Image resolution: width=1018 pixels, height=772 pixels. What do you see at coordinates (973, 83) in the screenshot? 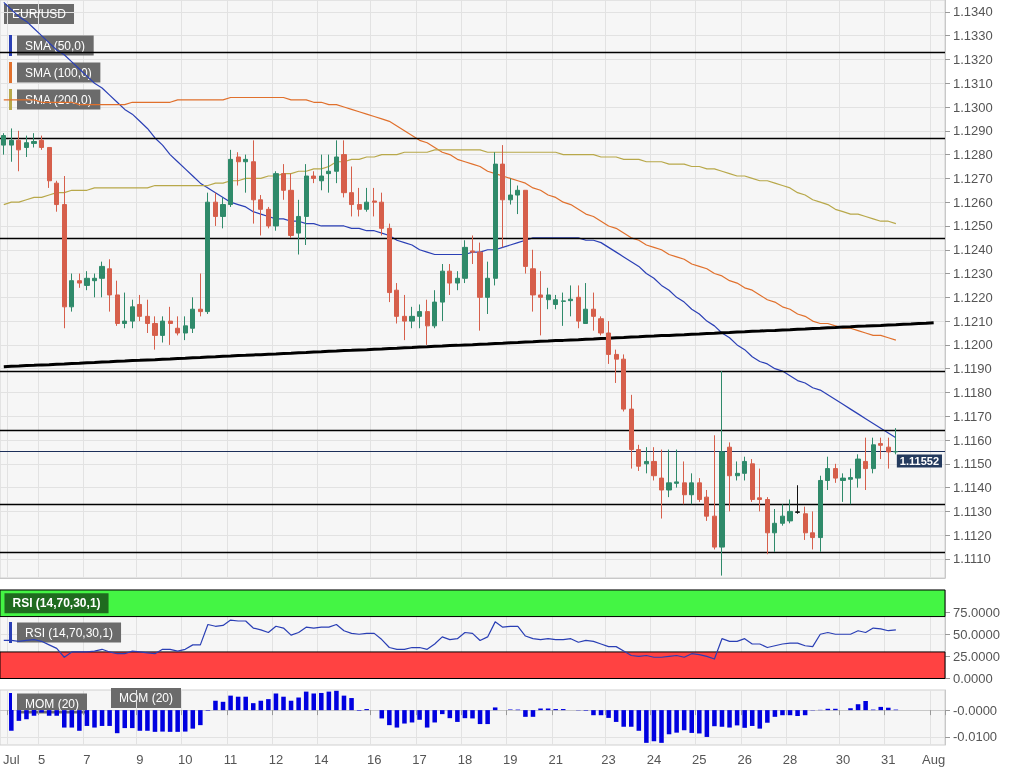
I see `y-tick-label: 1.1310` at bounding box center [973, 83].